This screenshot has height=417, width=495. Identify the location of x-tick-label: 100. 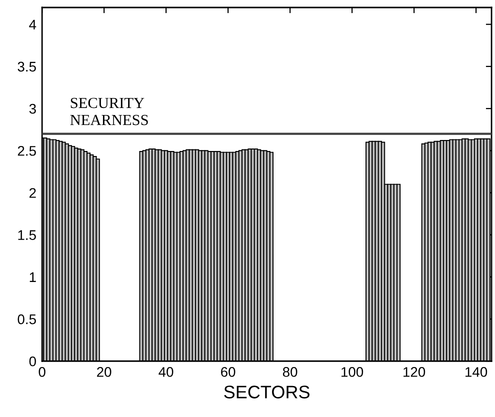
(353, 372).